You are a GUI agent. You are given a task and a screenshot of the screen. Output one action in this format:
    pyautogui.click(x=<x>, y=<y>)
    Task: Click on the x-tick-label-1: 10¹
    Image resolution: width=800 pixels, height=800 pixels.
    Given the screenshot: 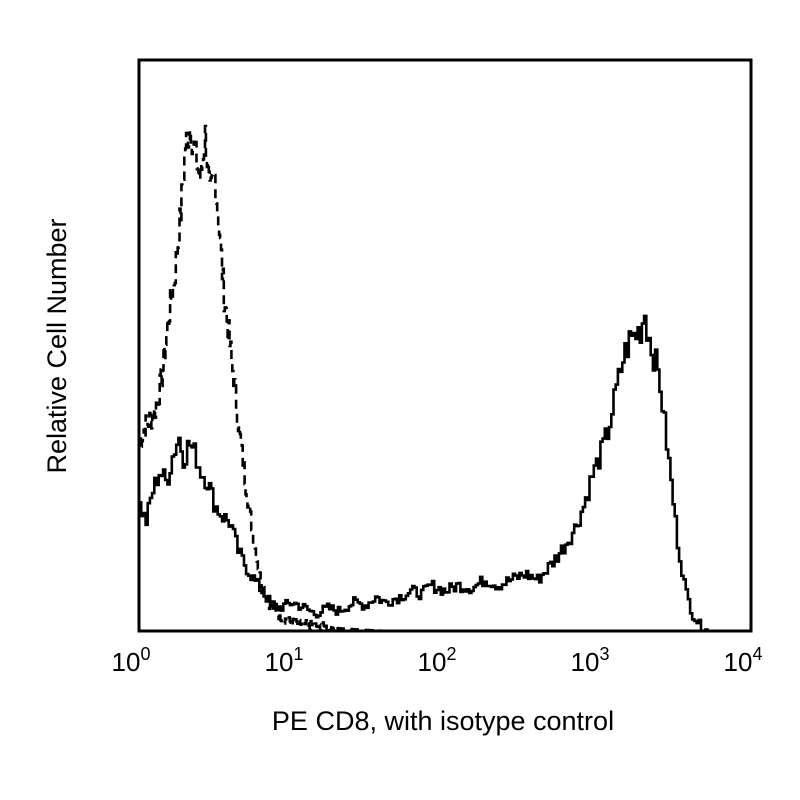 What is the action you would take?
    pyautogui.click(x=284, y=660)
    